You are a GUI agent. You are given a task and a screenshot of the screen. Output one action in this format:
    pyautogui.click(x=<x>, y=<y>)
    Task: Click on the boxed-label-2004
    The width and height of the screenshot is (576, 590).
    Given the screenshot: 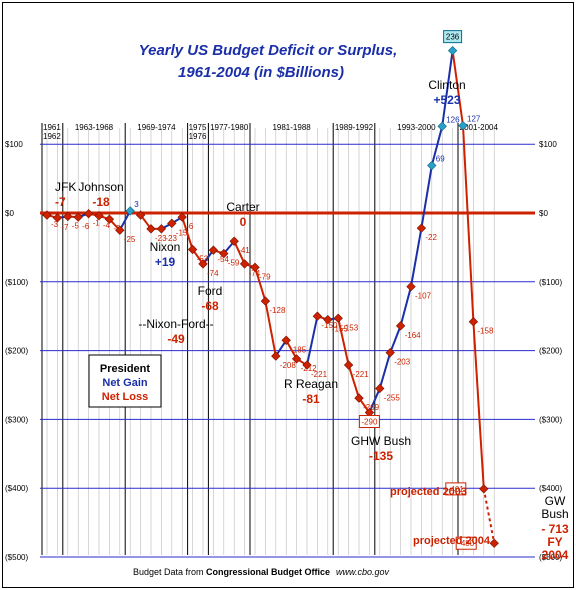 What is the action you would take?
    pyautogui.click(x=466, y=543)
    